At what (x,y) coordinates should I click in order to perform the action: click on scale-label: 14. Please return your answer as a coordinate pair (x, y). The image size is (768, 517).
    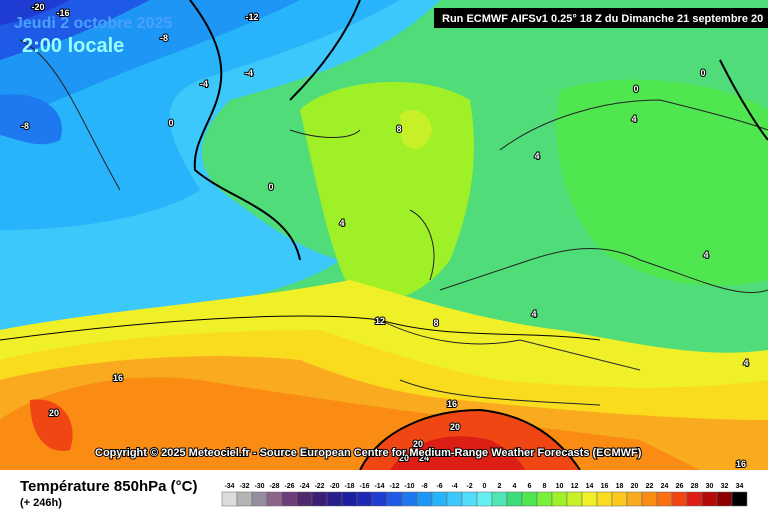
    Looking at the image, I should click on (590, 486).